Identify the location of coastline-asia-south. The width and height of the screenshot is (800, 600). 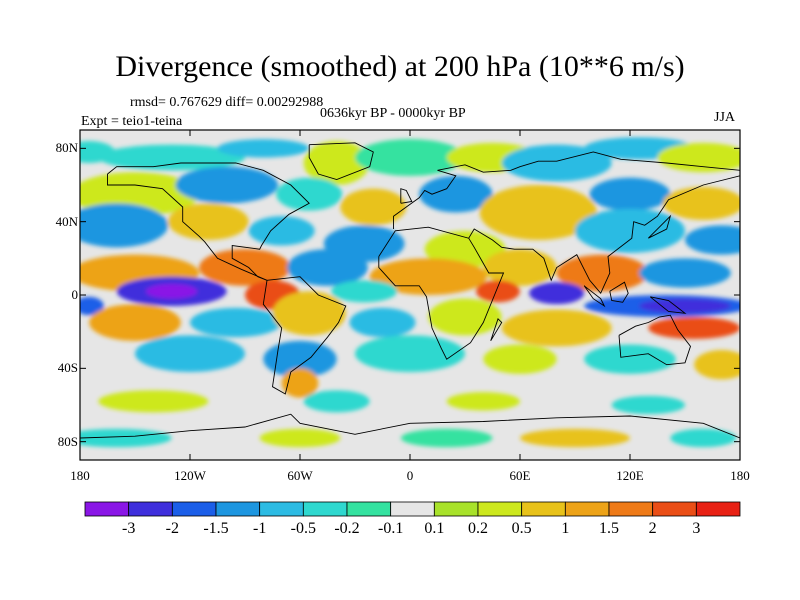
(604, 235).